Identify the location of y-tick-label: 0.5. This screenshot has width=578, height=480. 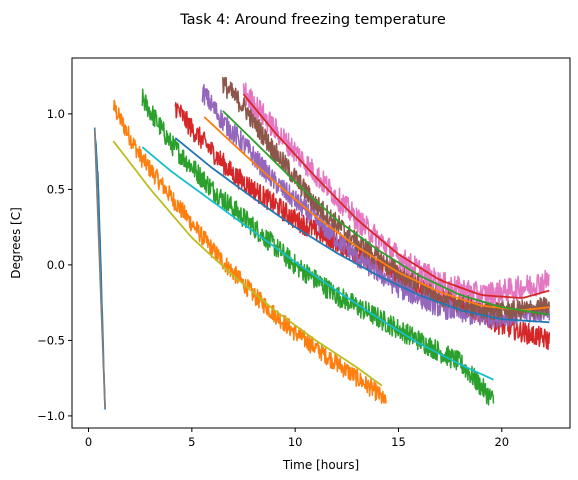
(56, 189).